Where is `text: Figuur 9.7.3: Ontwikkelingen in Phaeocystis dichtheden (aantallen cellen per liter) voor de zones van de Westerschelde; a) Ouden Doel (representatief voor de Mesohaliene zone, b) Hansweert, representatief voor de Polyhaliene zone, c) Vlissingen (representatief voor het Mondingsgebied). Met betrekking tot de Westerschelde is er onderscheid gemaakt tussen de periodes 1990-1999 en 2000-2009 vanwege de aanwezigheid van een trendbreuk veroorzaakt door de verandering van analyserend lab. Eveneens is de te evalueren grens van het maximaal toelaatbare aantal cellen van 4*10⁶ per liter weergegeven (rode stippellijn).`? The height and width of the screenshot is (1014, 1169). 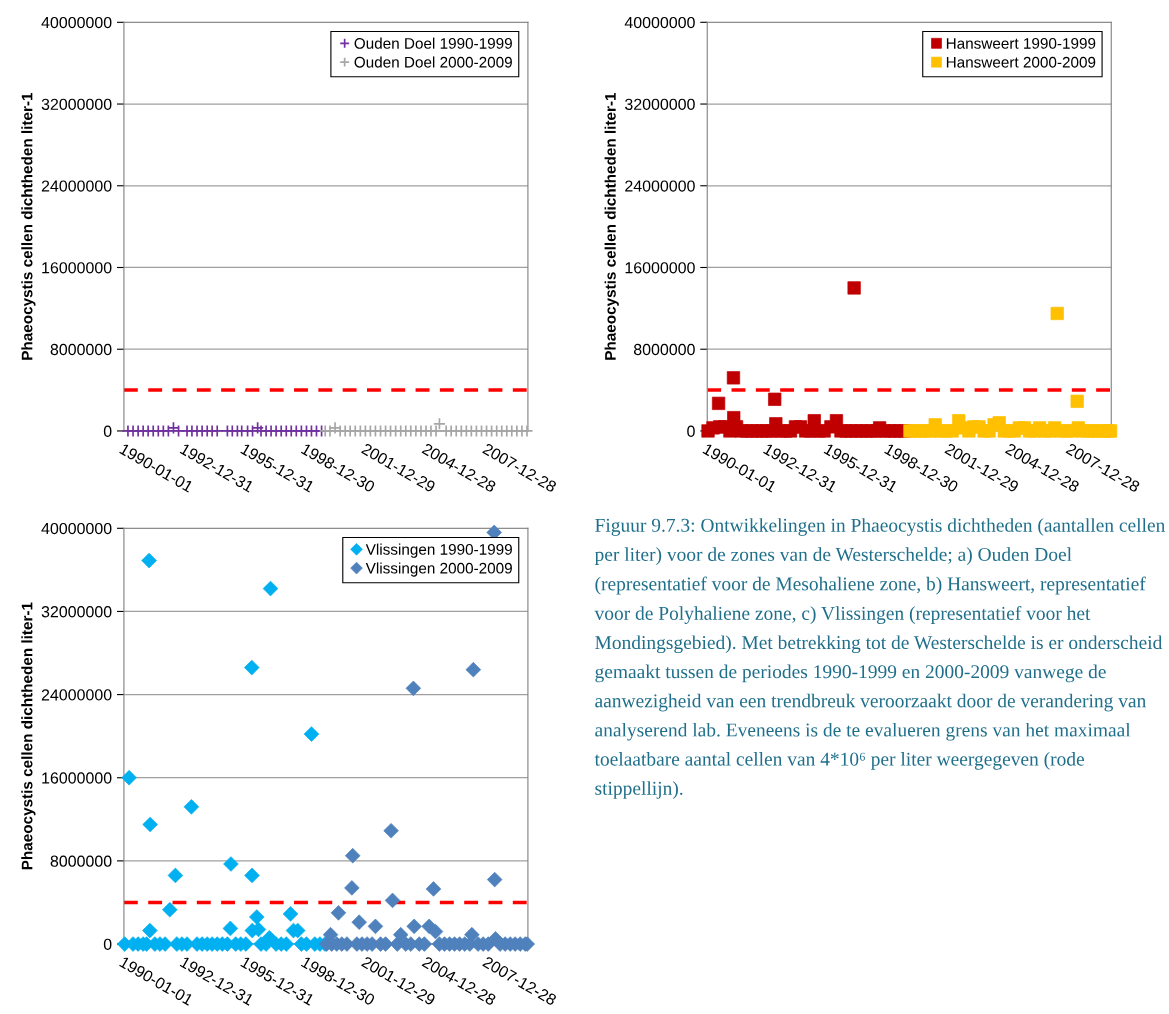
text: Figuur 9.7.3: Ontwikkelingen in Phaeocystis dichtheden (aantallen cellen per liter) voor de zones van de Westerschelde; a) Ouden Doel (representatief voor de Mesohaliene zone, b) Hansweert, representatief voor de Polyhaliene zone, c) Vlissingen (representatief voor het Mondingsgebied). Met betrekking tot de Westerschelde is er onderscheid gemaakt tussen de periodes 1990-1999 en 2000-2009 vanwege de aanwezigheid van een trendbreuk veroorzaakt door de verandering van analyserend lab. Eveneens is de te evalueren grens van het maximaal toelaatbare aantal cellen van 4*10⁶ per liter weergegeven (rode stippellijn). is located at coordinates (880, 658).